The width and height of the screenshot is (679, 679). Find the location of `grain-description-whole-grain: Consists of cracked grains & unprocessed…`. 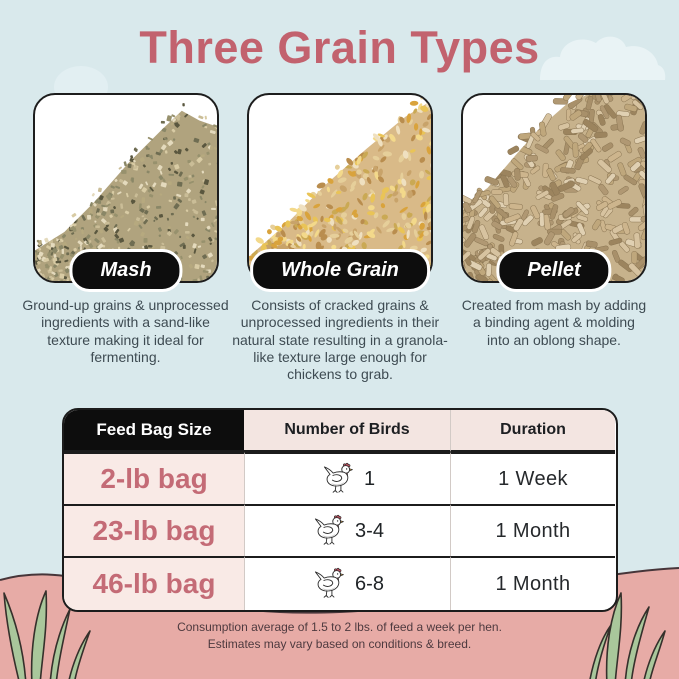

grain-description-whole-grain: Consists of cracked grains & unprocessed… is located at coordinates (340, 340).